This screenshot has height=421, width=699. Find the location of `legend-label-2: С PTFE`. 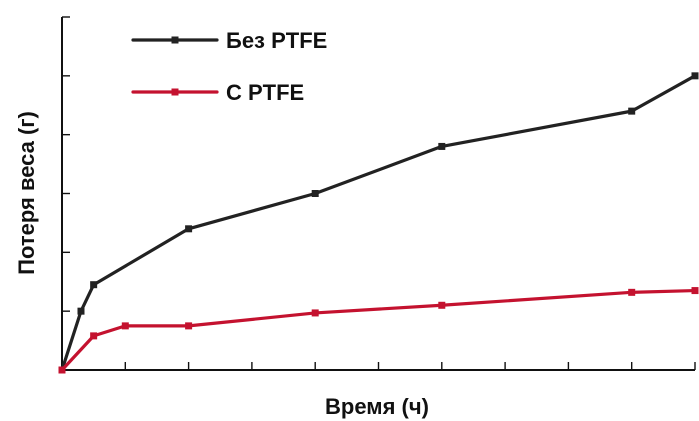

legend-label-2: С PTFE is located at coordinates (265, 92).